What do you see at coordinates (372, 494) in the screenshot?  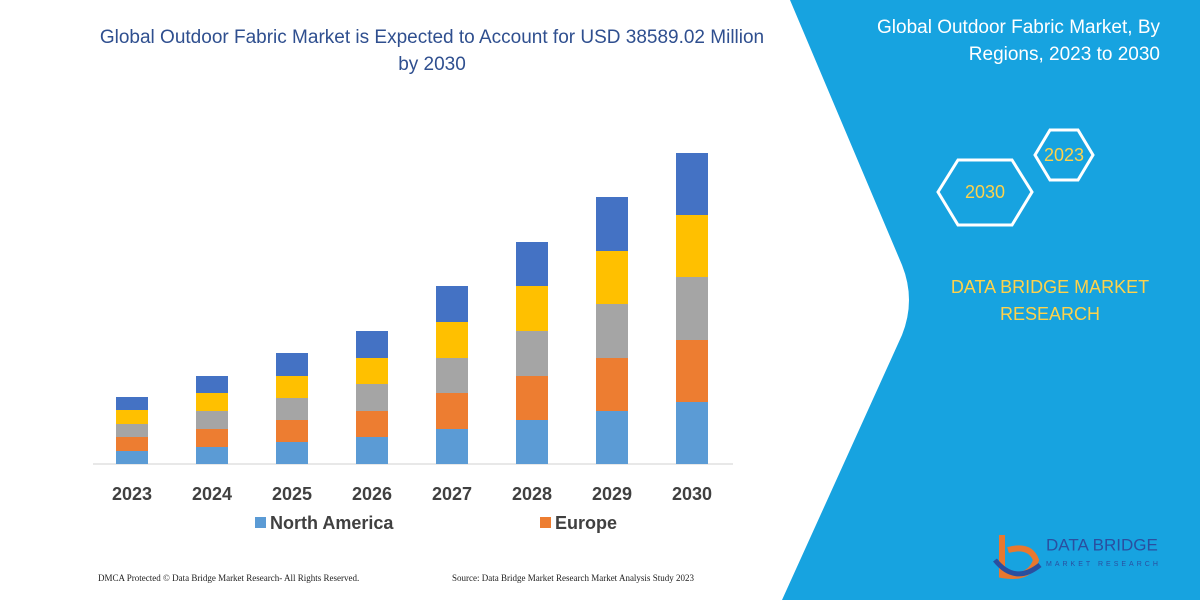 I see `x-tick-label: 2026` at bounding box center [372, 494].